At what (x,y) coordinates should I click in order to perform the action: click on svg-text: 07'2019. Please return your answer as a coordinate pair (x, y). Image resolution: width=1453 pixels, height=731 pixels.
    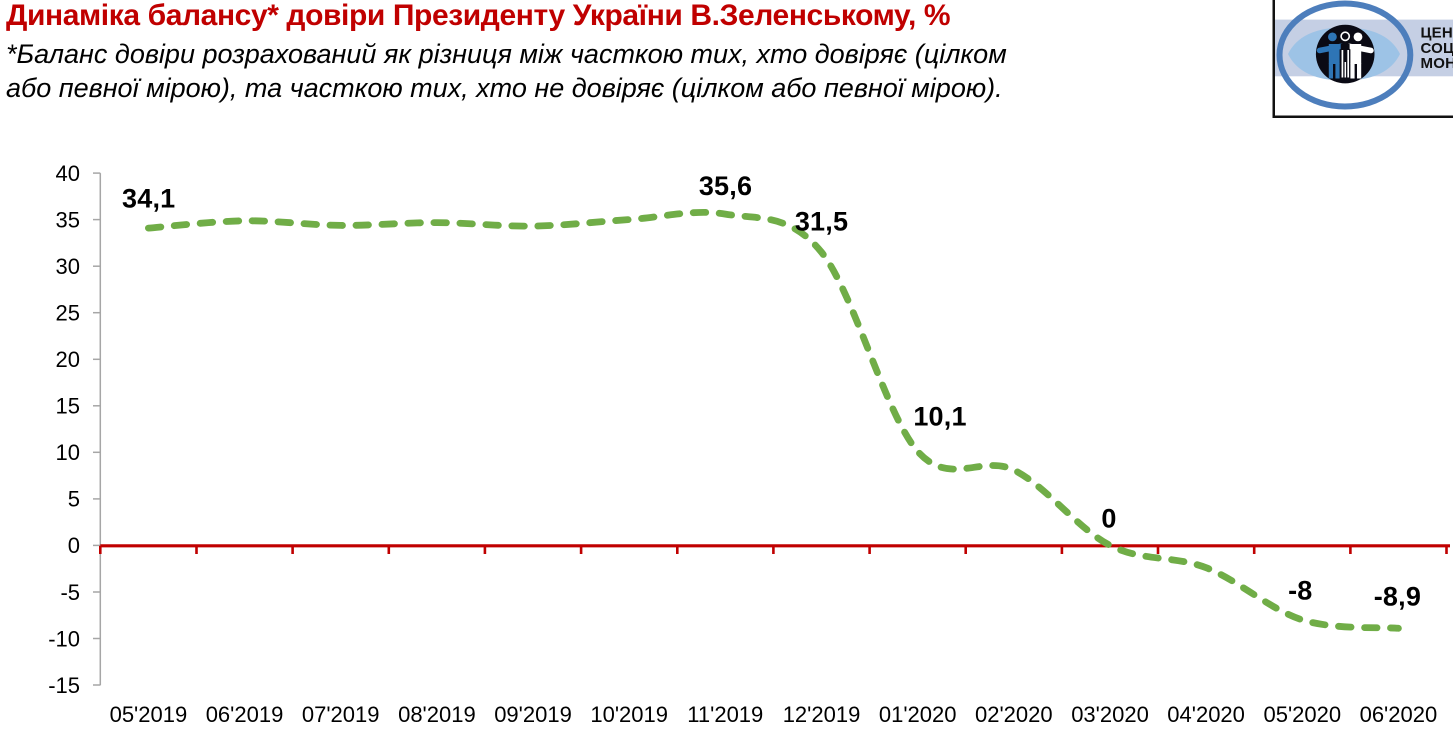
    Looking at the image, I should click on (341, 714).